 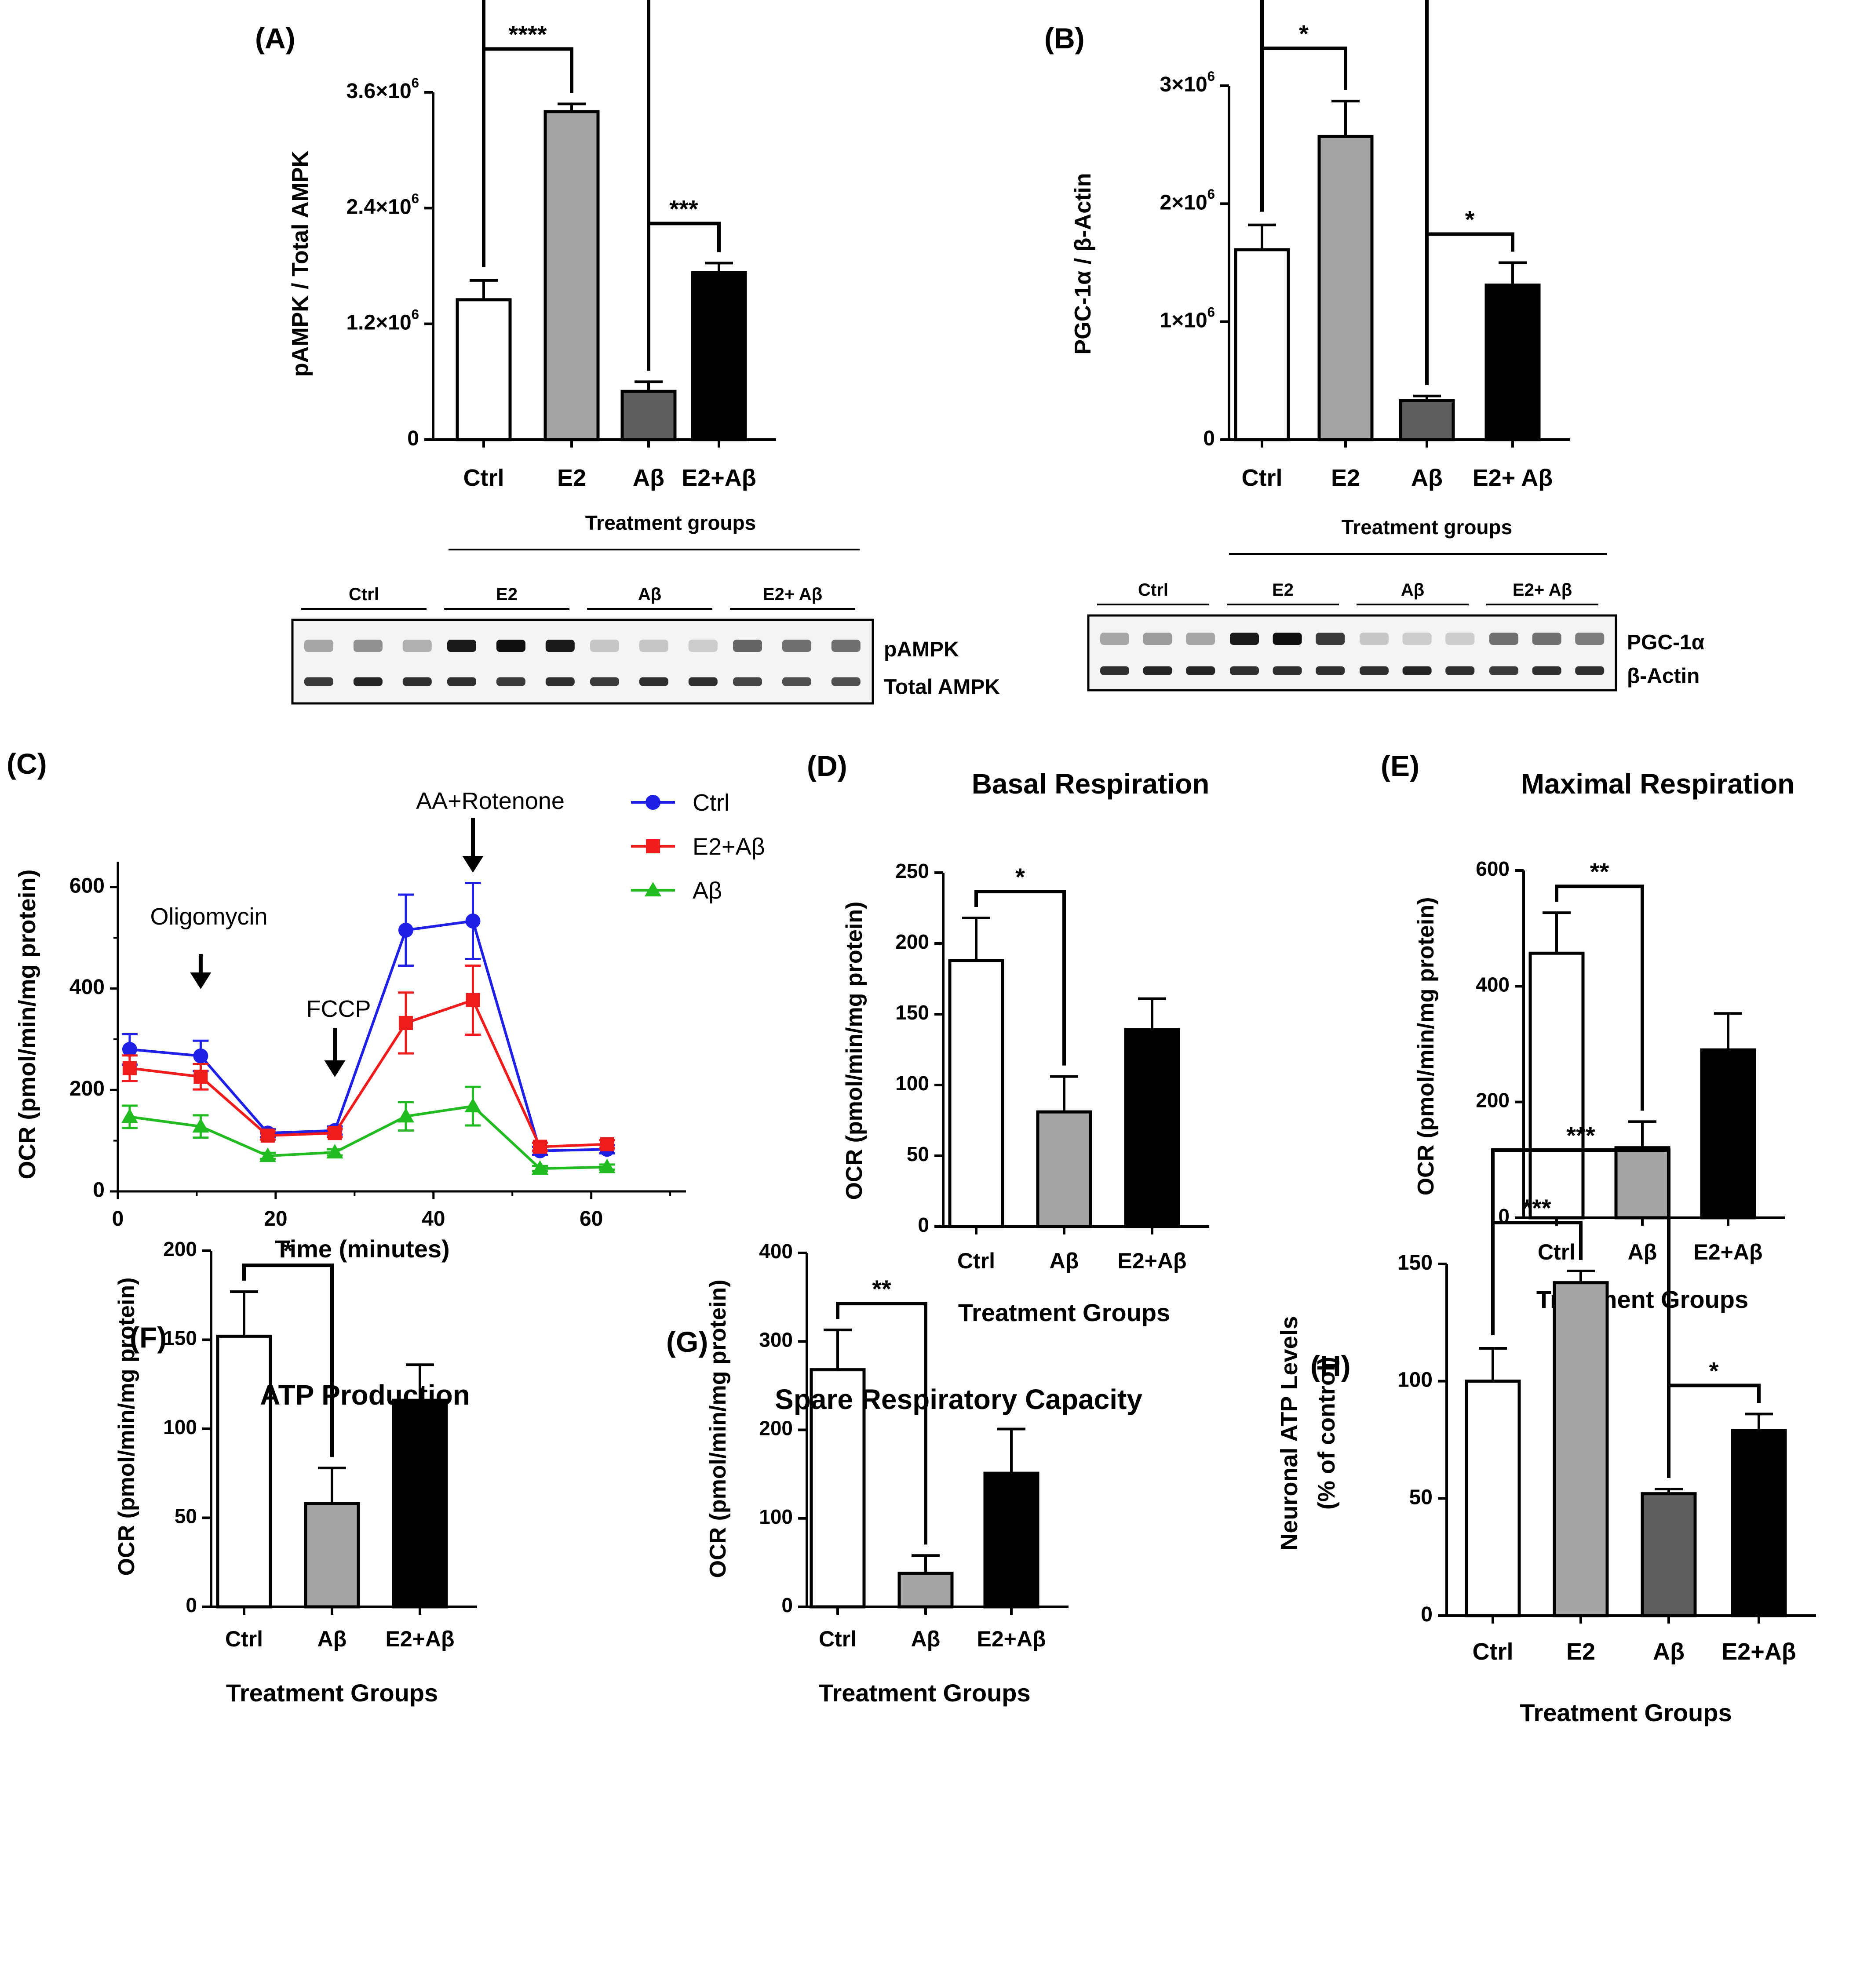 What do you see at coordinates (1289, 1433) in the screenshot?
I see `y-axis-label: Neuronal ATP Levels` at bounding box center [1289, 1433].